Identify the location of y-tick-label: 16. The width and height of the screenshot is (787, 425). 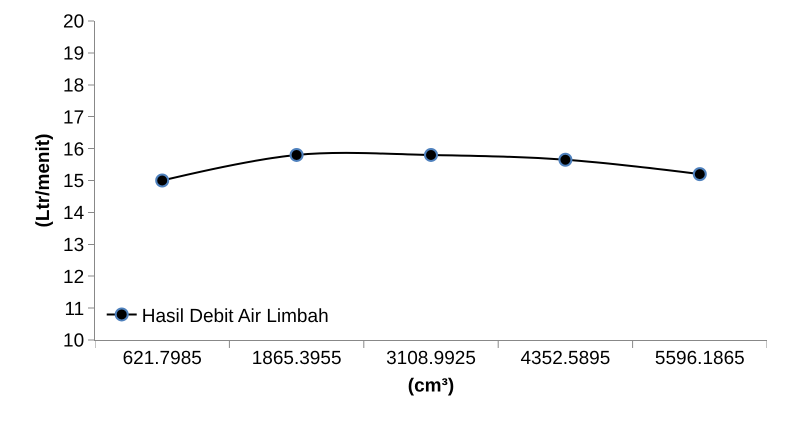
(73, 149).